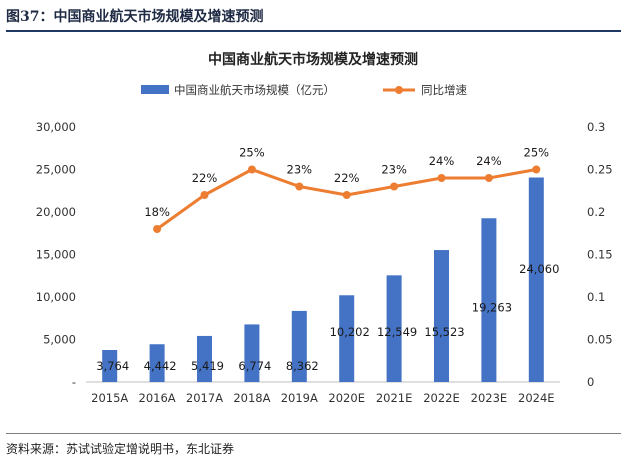  What do you see at coordinates (59, 340) in the screenshot?
I see `y-left-tick-label: 5,000` at bounding box center [59, 340].